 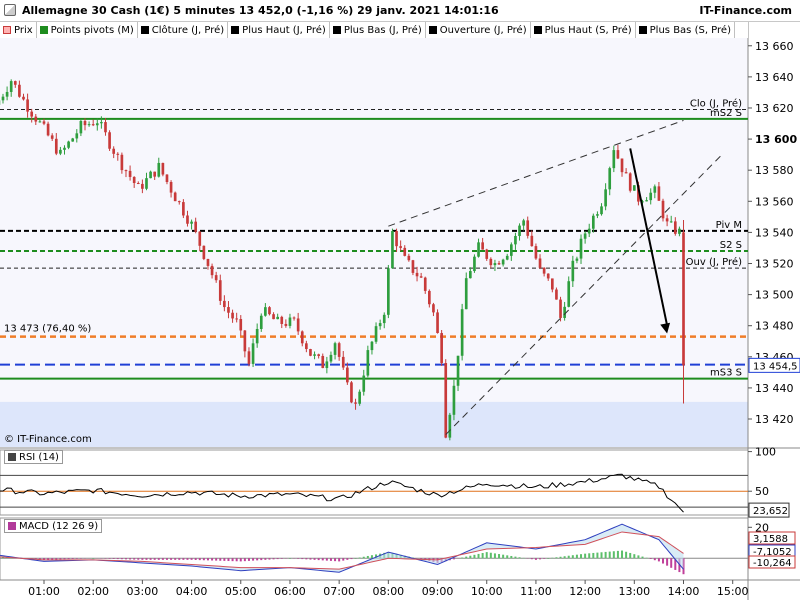 I want to click on legend-item: Points pivots (M), so click(x=87, y=30).